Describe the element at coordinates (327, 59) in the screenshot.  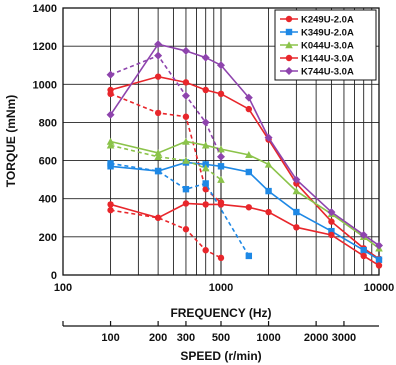
I see `legend-label: K144U-3.0A` at that location.